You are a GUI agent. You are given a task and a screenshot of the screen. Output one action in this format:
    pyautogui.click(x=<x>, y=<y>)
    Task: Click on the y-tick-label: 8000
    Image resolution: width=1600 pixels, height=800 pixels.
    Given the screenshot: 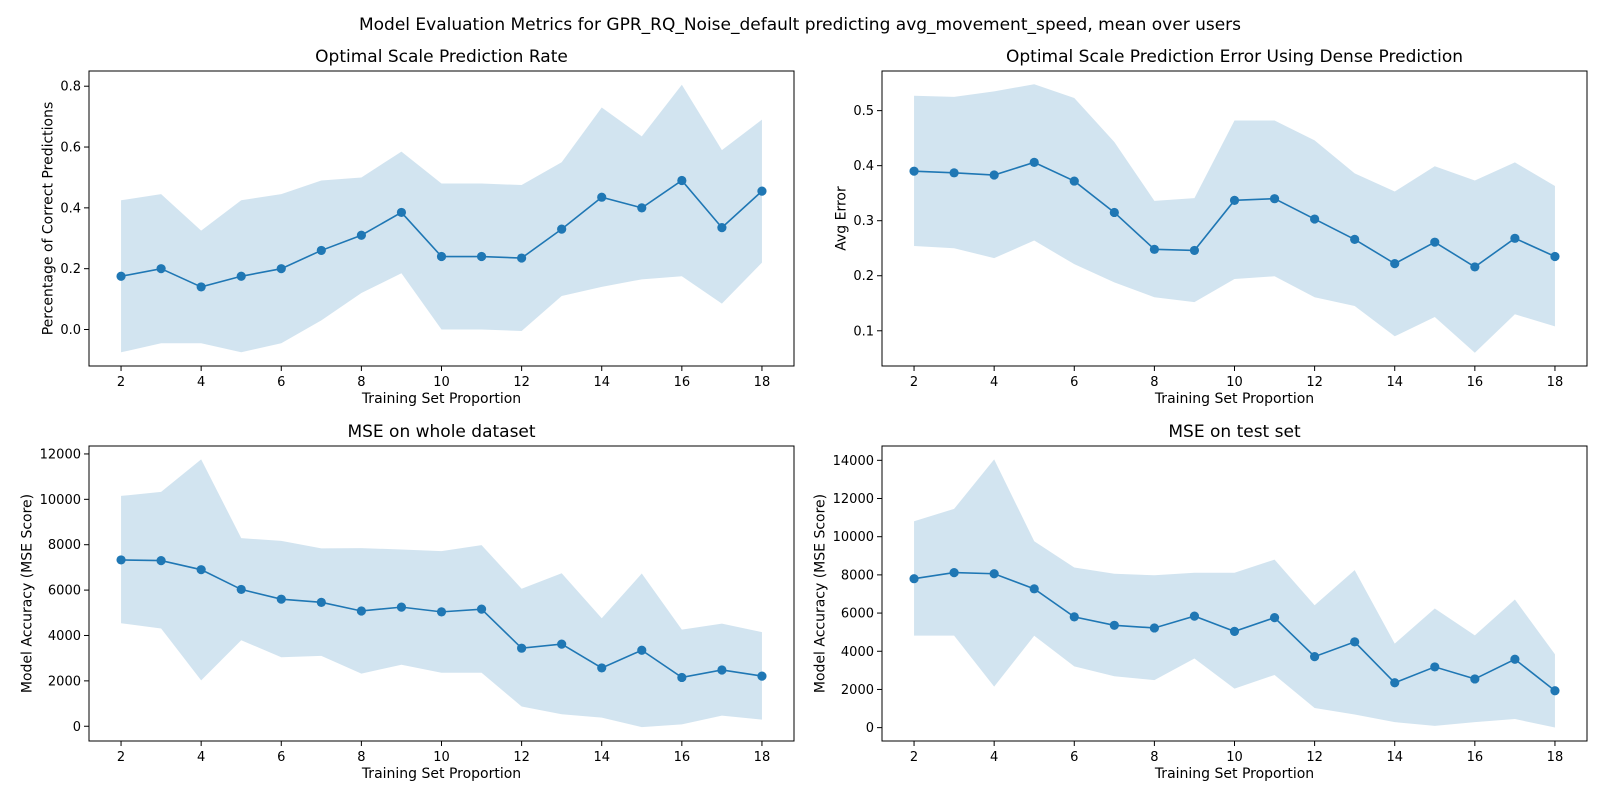 What is the action you would take?
    pyautogui.click(x=857, y=575)
    